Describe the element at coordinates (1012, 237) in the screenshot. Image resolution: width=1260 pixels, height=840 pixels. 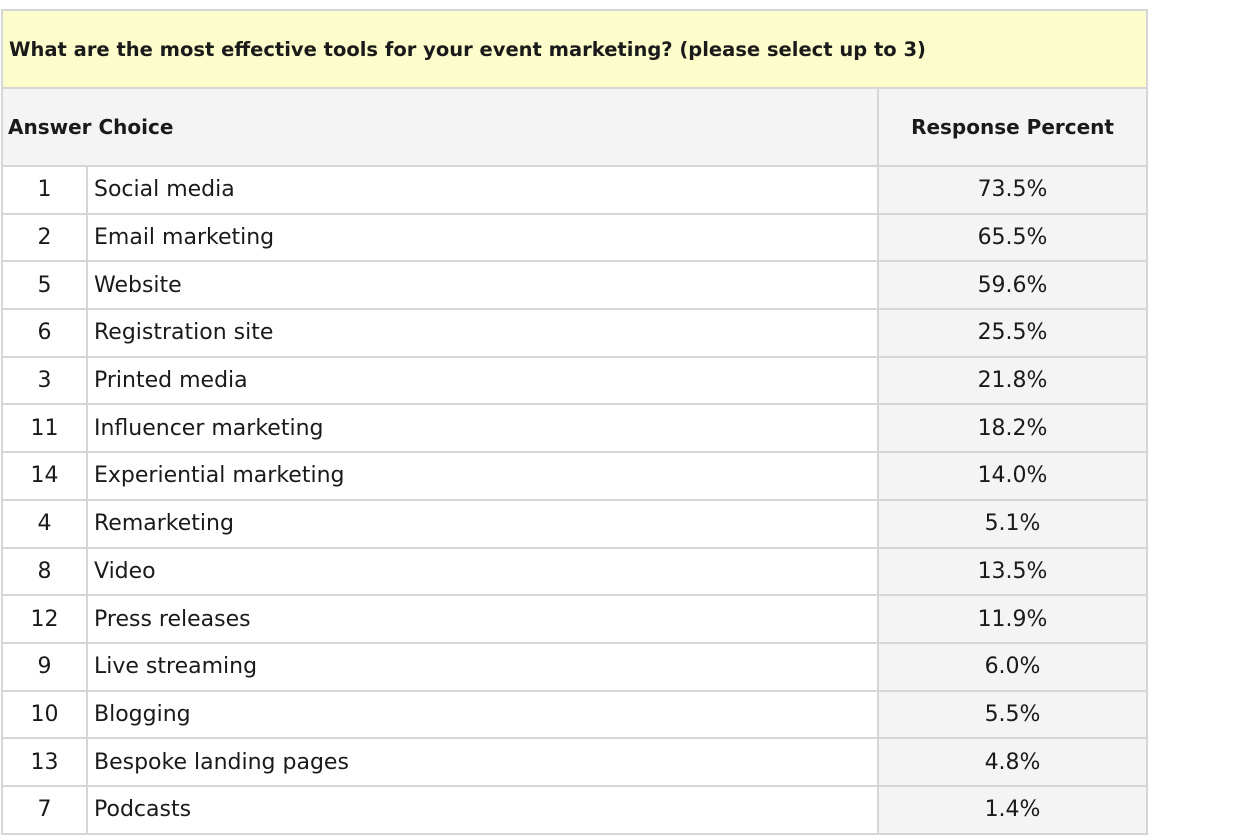
I see `row-response-percent: 65.5%` at that location.